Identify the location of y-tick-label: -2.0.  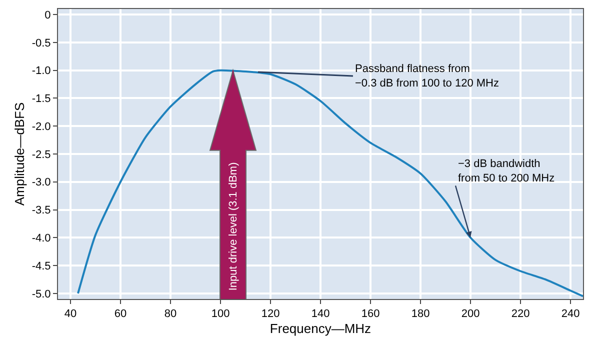
(41, 126).